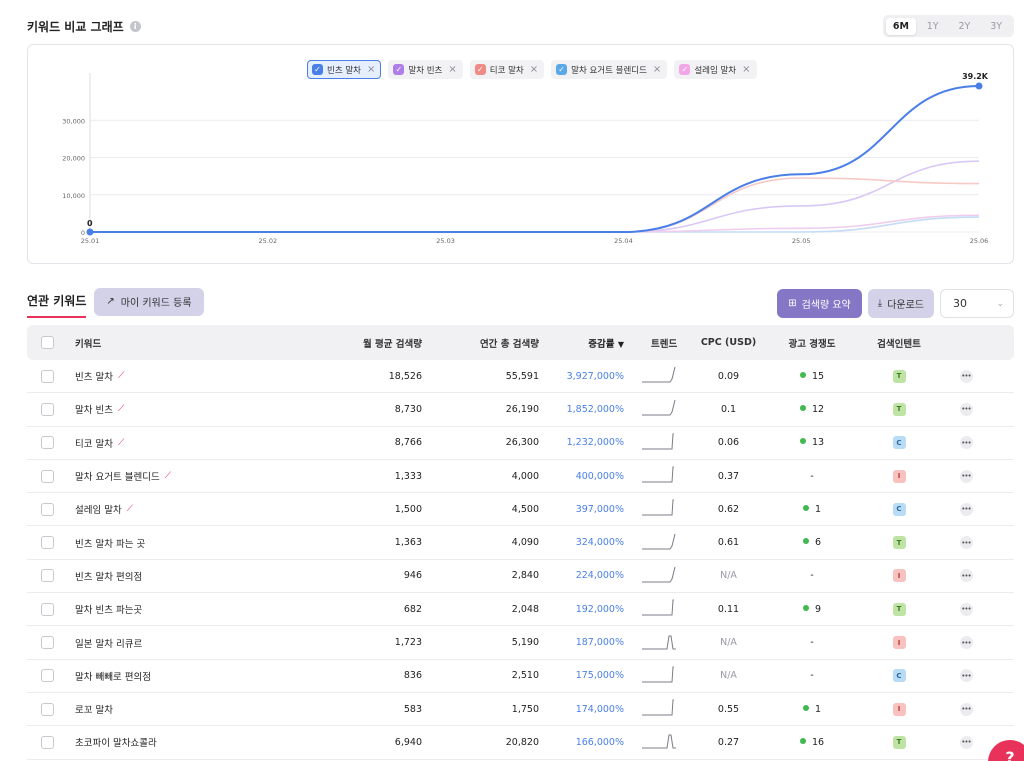 The image size is (1024, 761). I want to click on range-option-1y: 1Y, so click(932, 26).